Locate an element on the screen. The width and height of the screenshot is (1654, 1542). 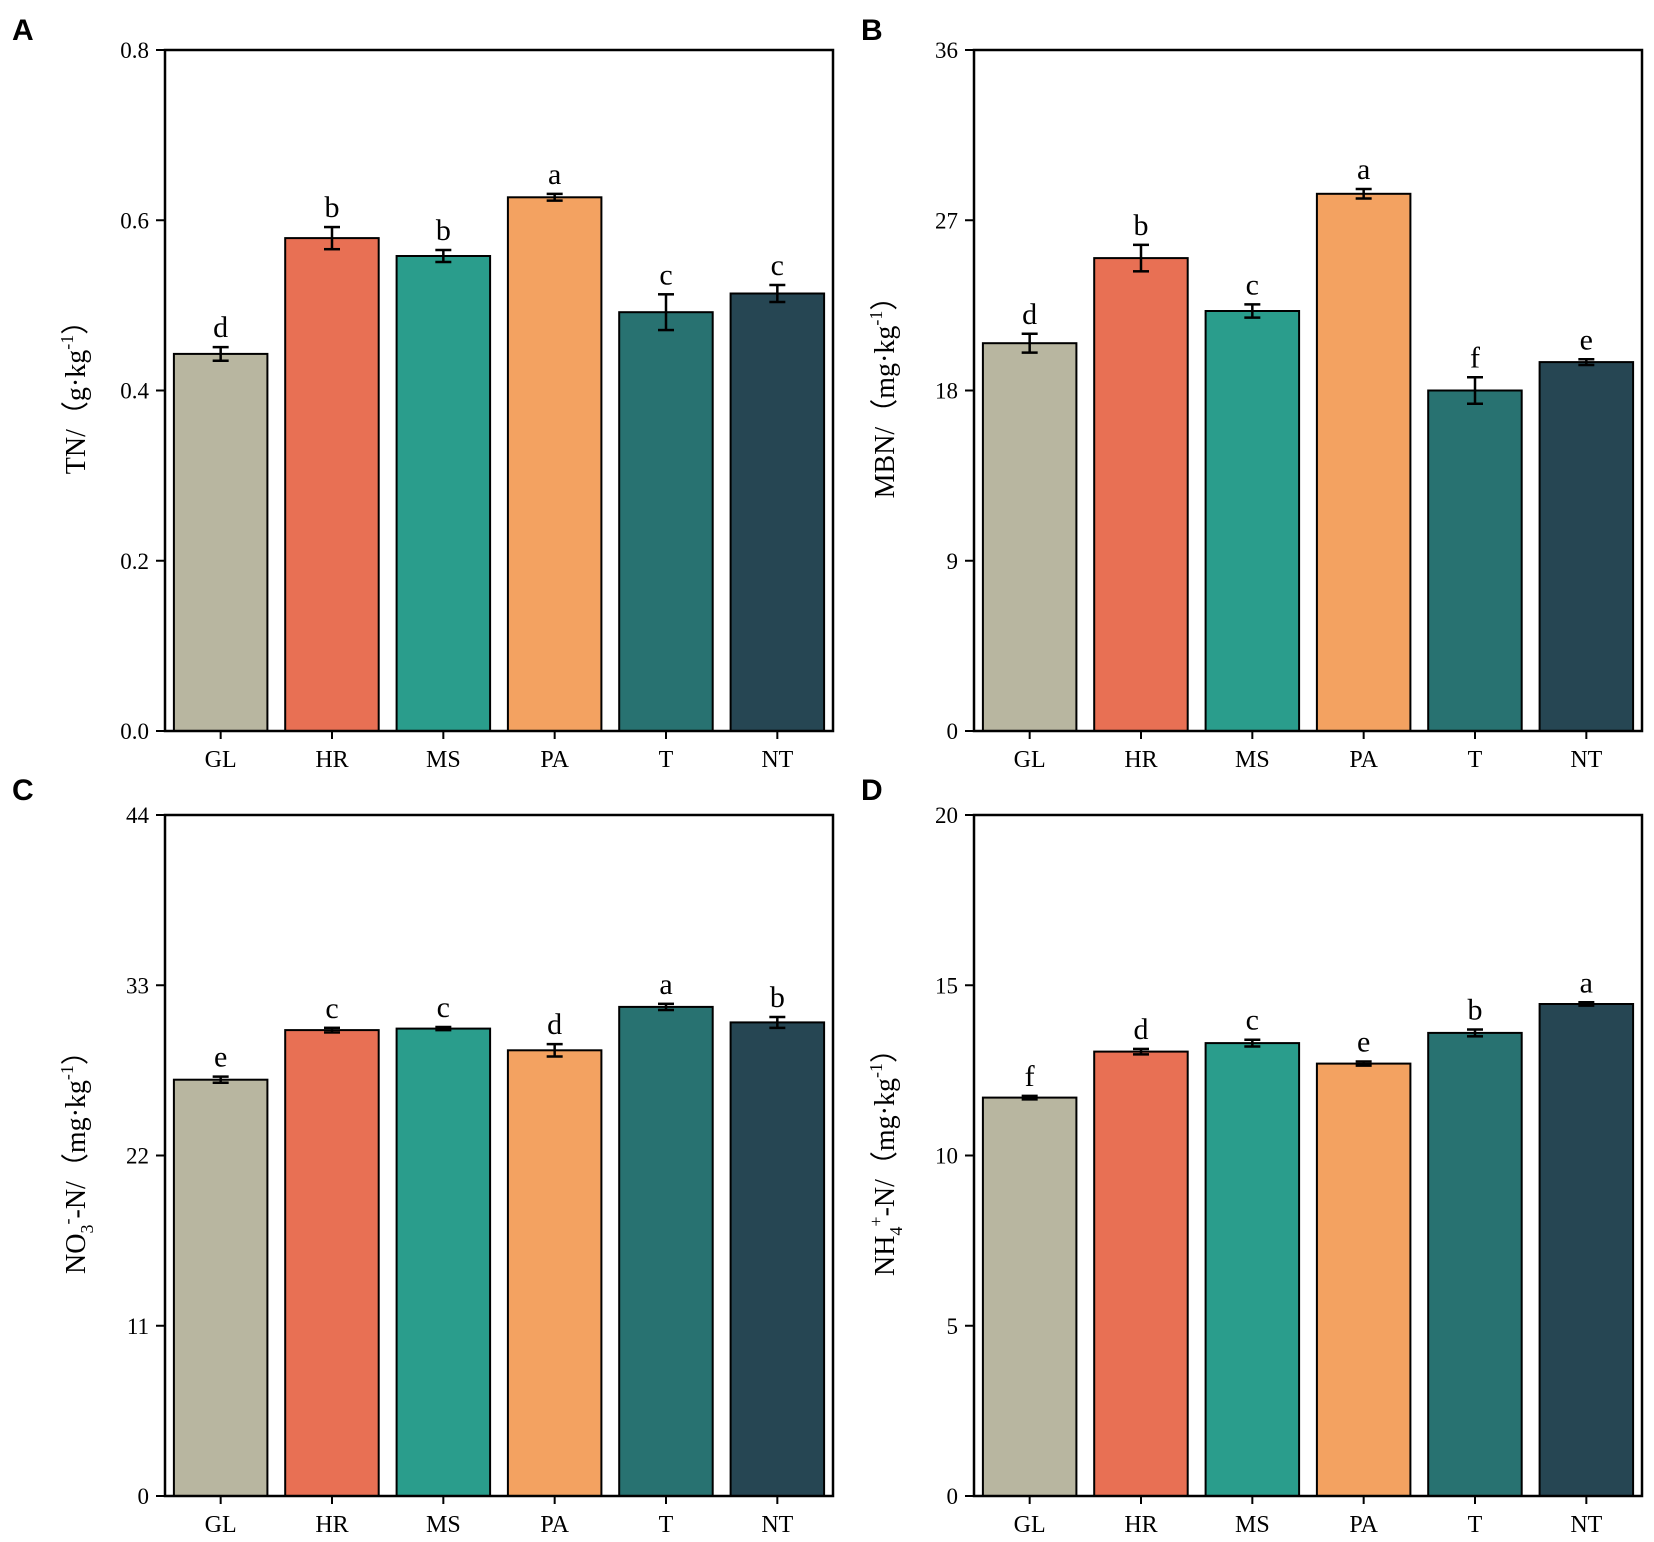
panel-letter: B is located at coordinates (872, 30).